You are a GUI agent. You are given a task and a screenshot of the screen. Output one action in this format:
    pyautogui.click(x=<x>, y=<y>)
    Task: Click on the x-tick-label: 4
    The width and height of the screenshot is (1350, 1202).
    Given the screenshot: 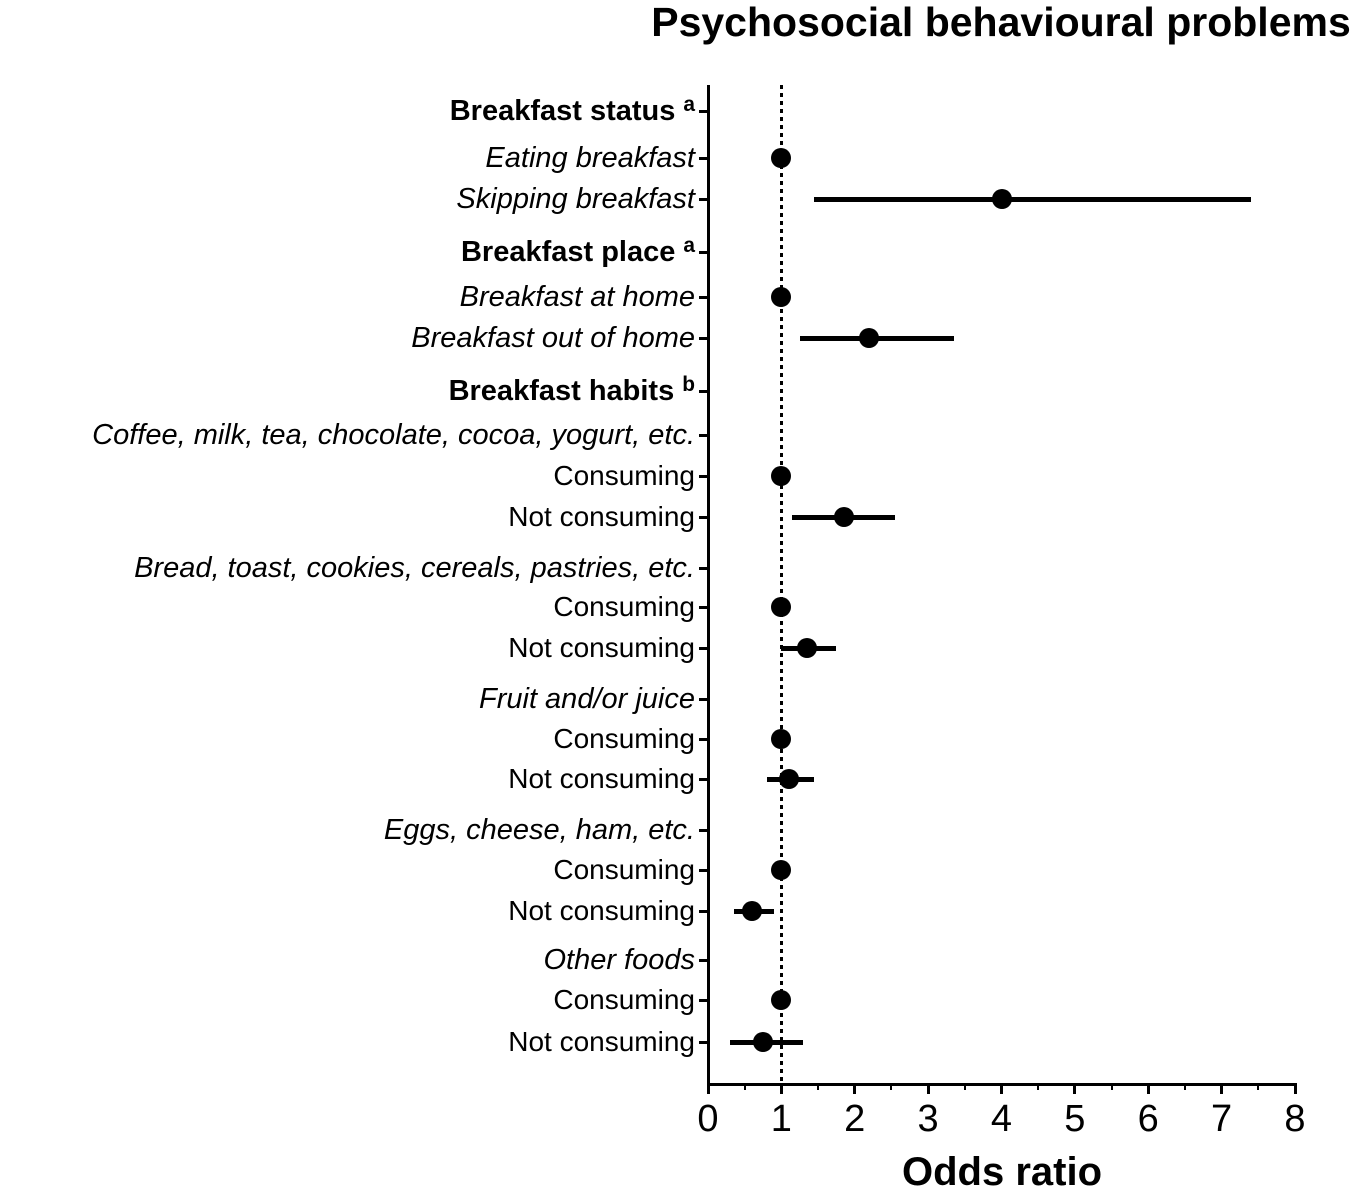 What is the action you would take?
    pyautogui.click(x=1001, y=1119)
    